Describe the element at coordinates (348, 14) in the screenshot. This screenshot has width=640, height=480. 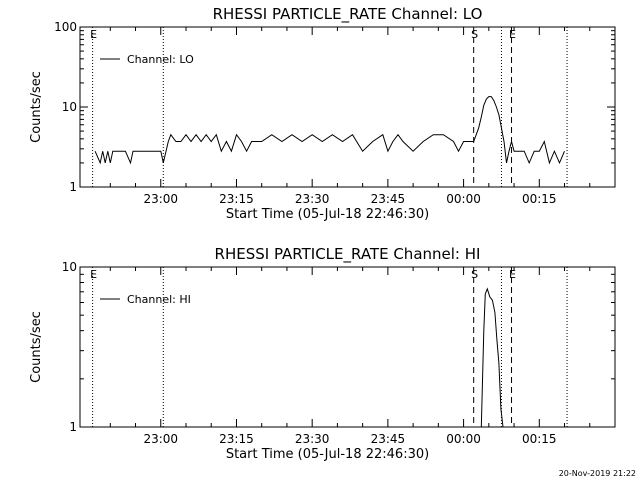
I see `chart-title: RHESSI PARTICLE_RATE Channel: LO` at that location.